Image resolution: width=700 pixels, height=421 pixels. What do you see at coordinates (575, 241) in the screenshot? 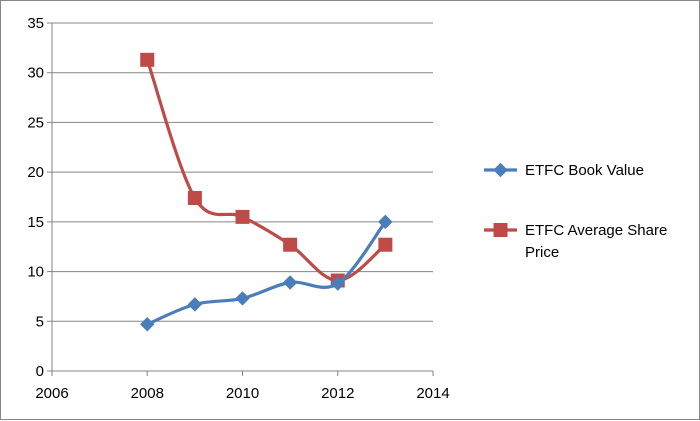
I see `legend-item: ETFC Average Share Price` at bounding box center [575, 241].